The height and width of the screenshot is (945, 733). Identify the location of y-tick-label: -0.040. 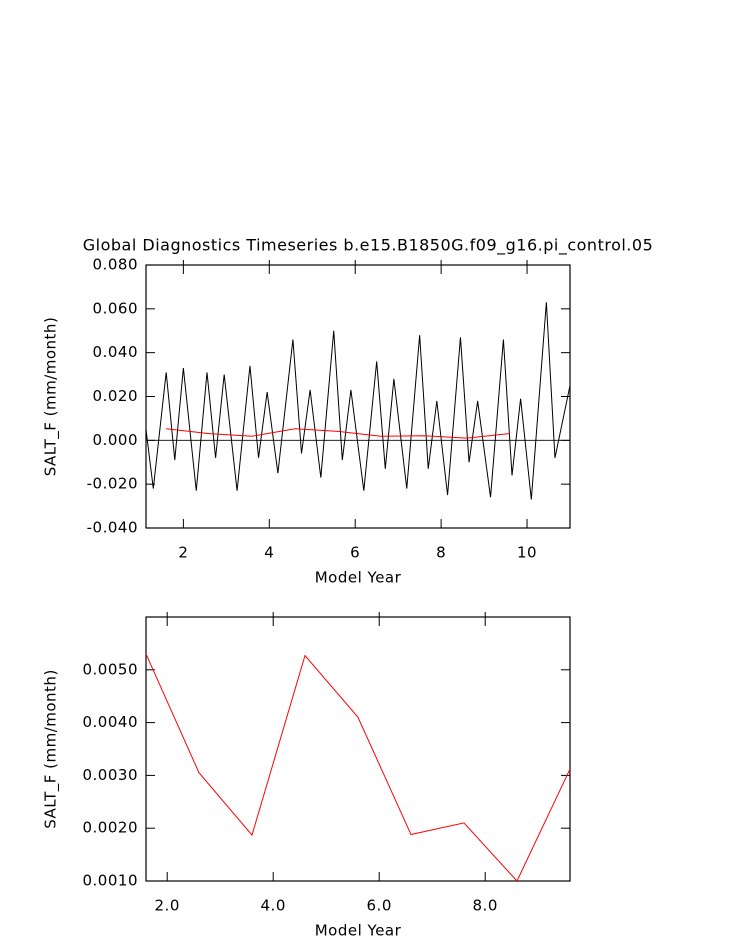
(112, 528).